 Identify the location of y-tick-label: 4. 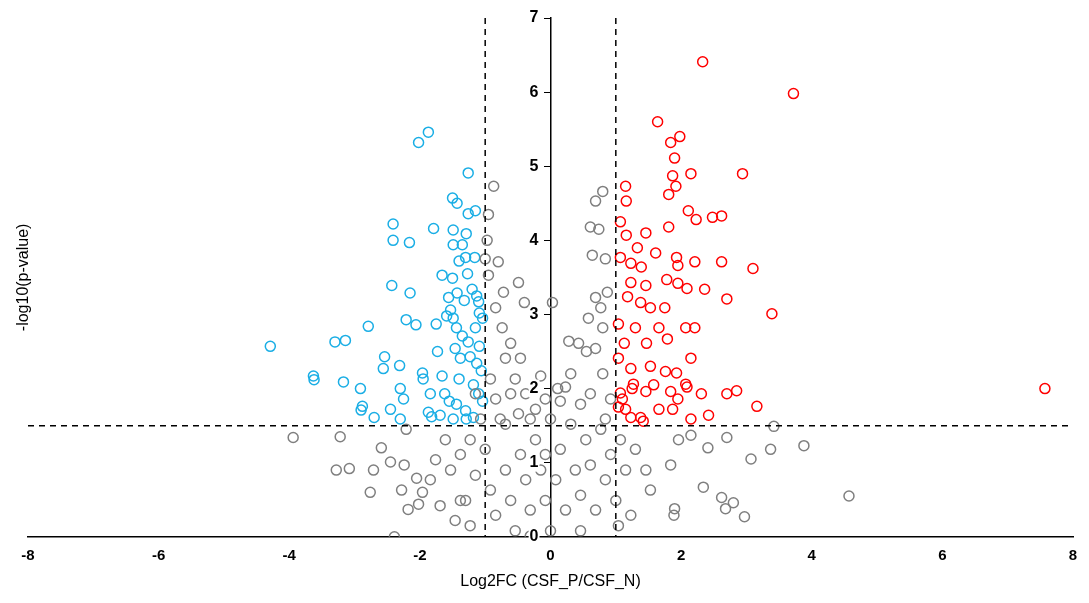
(534, 239).